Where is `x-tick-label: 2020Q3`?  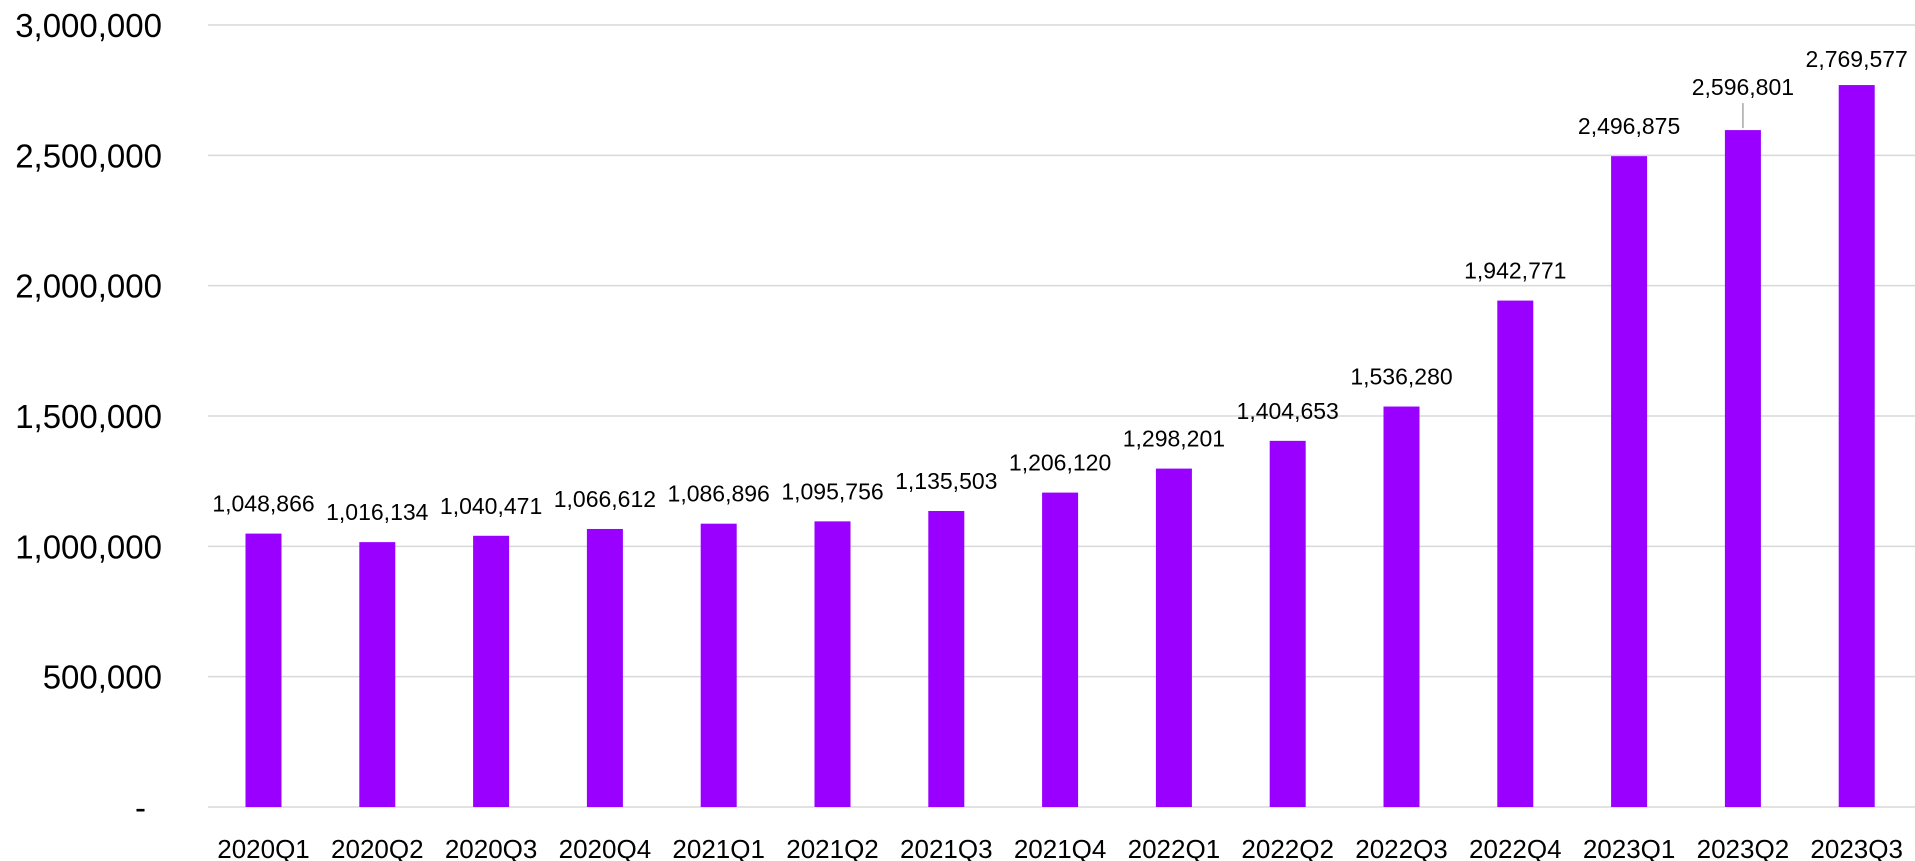 x-tick-label: 2020Q3 is located at coordinates (491, 847).